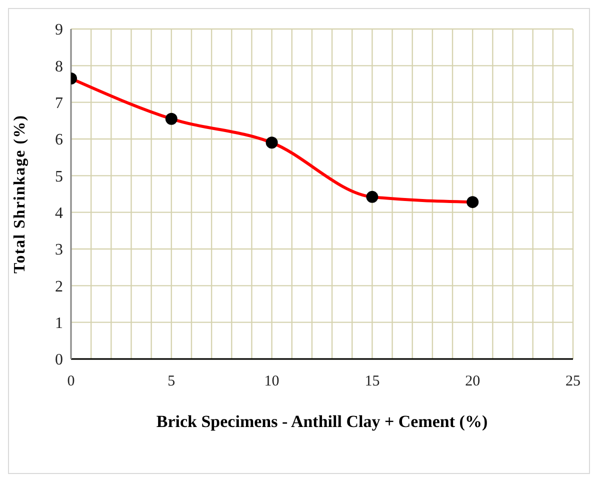 Image resolution: width=596 pixels, height=480 pixels. Describe the element at coordinates (59, 250) in the screenshot. I see `y-tick-label: 3` at that location.